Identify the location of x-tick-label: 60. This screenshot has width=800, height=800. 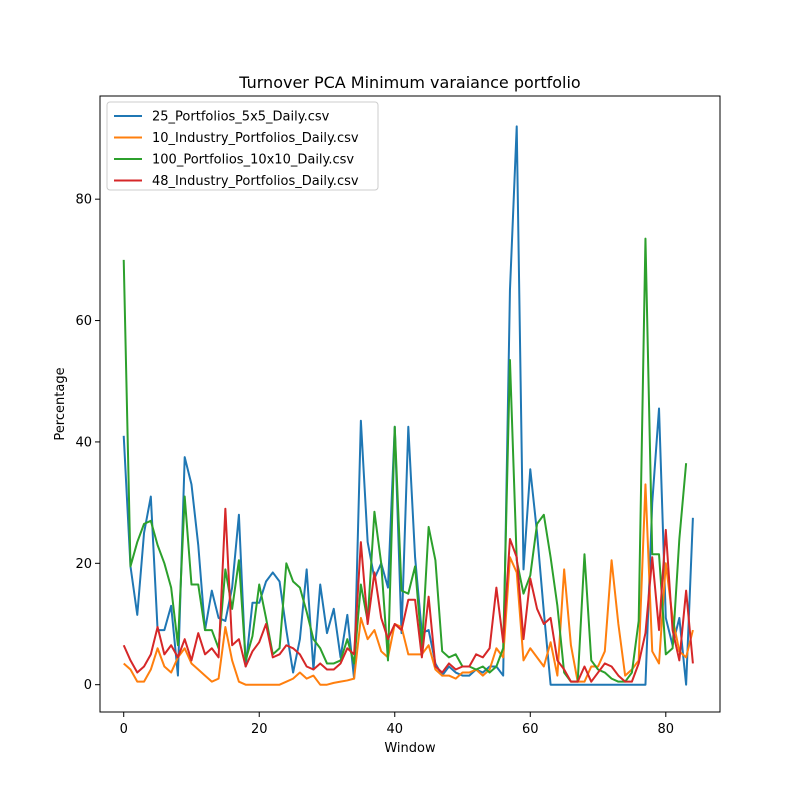
(530, 729).